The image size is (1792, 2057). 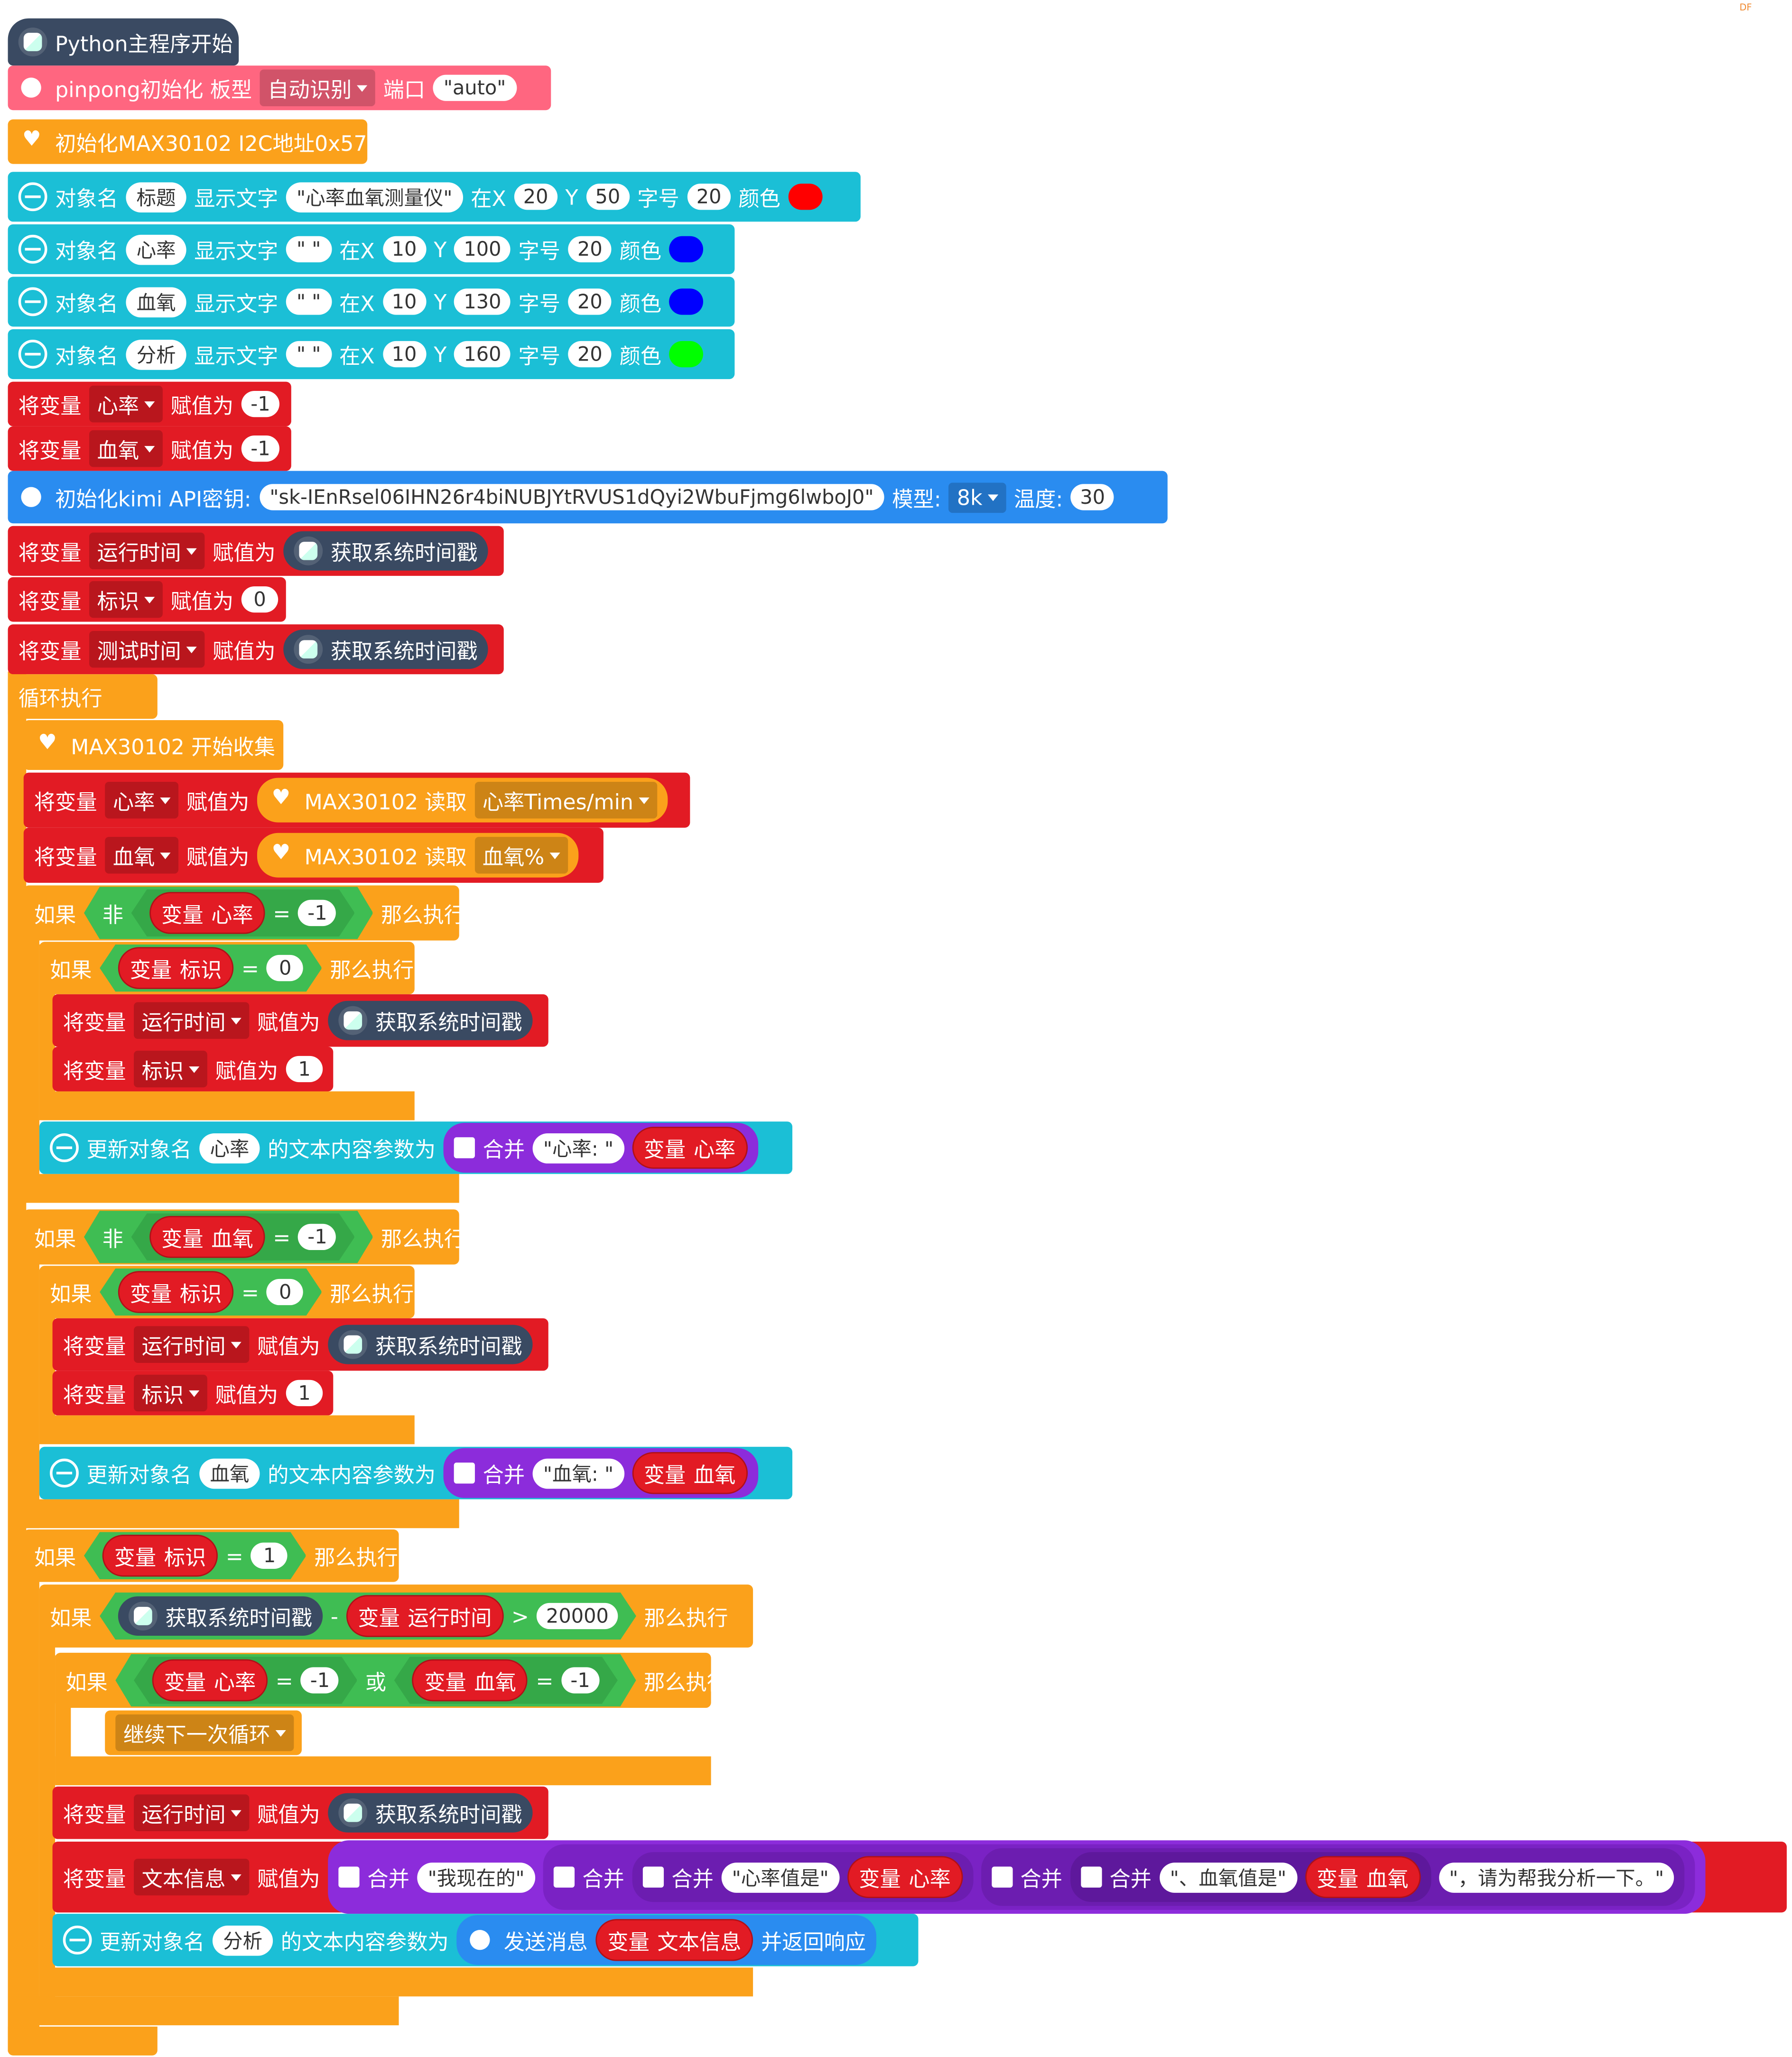 What do you see at coordinates (241, 1188) in the screenshot?
I see `if-hr-bottom` at bounding box center [241, 1188].